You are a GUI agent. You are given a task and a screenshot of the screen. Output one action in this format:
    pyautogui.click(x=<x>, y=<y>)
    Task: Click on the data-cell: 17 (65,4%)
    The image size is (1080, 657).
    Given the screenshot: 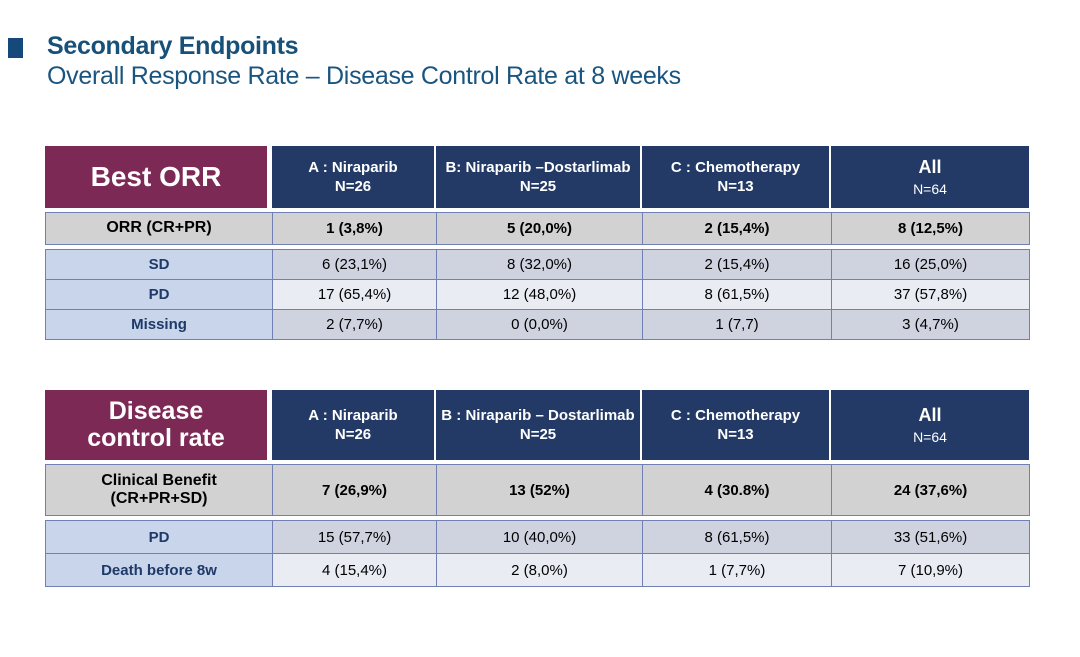 What is the action you would take?
    pyautogui.click(x=354, y=294)
    